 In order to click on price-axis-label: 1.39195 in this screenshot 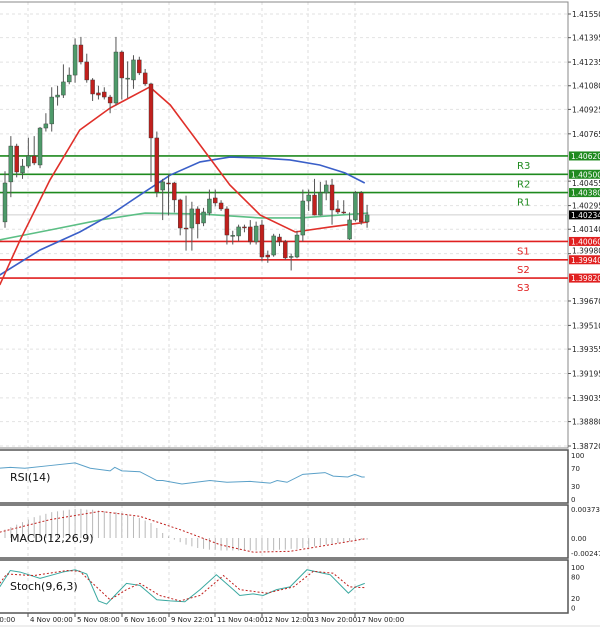, I will do `click(586, 373)`.